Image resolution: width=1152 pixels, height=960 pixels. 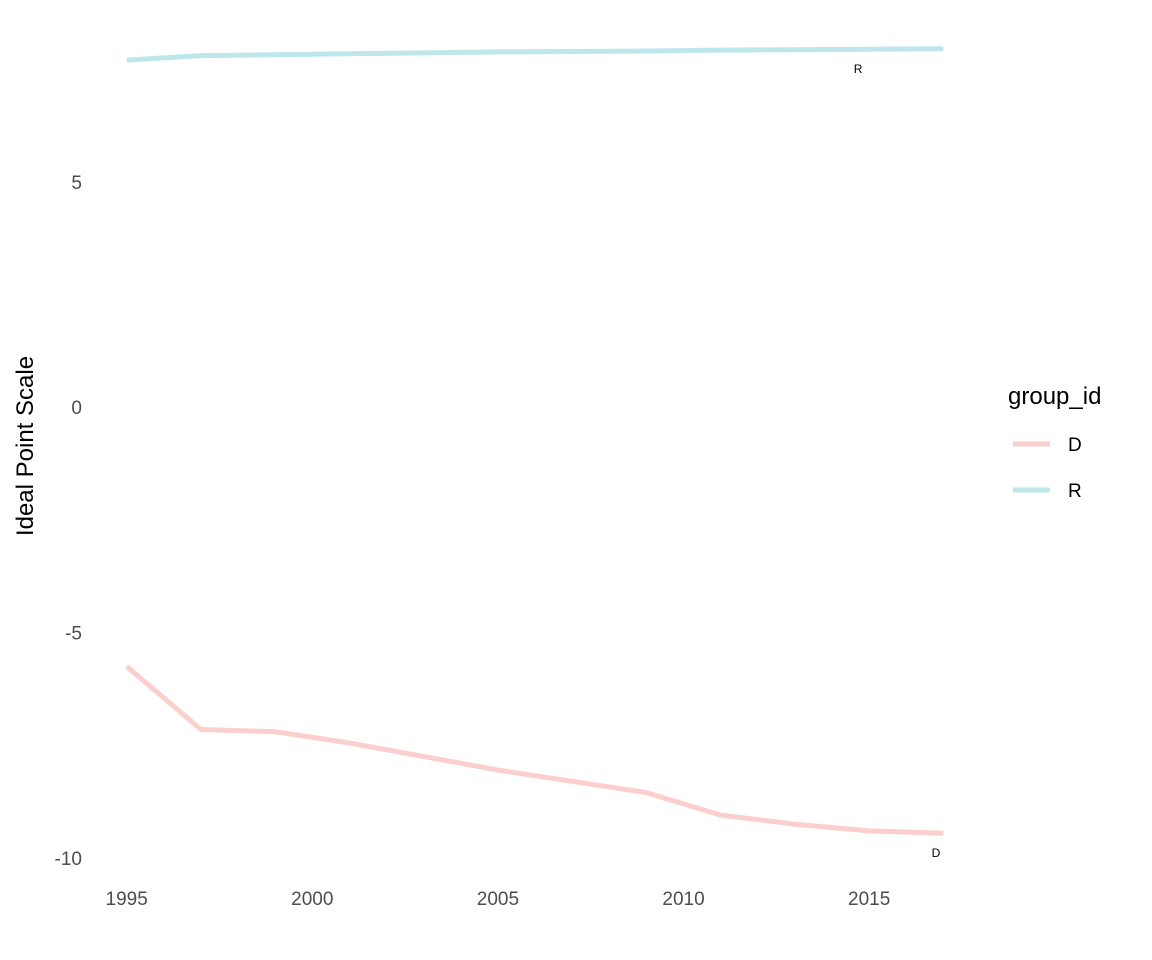 I want to click on x-tick-label-2005: 2005, so click(x=498, y=899).